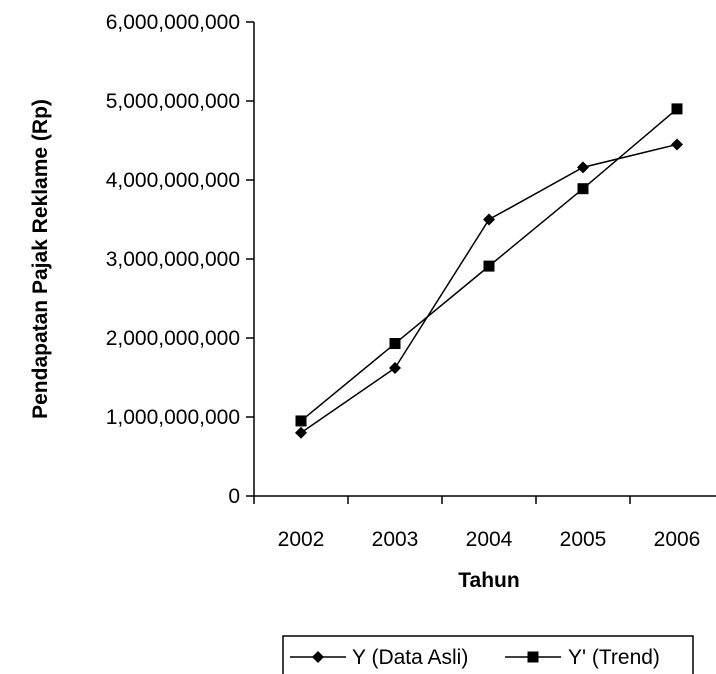  I want to click on y-tick-label: 1,000,000,000, so click(173, 417).